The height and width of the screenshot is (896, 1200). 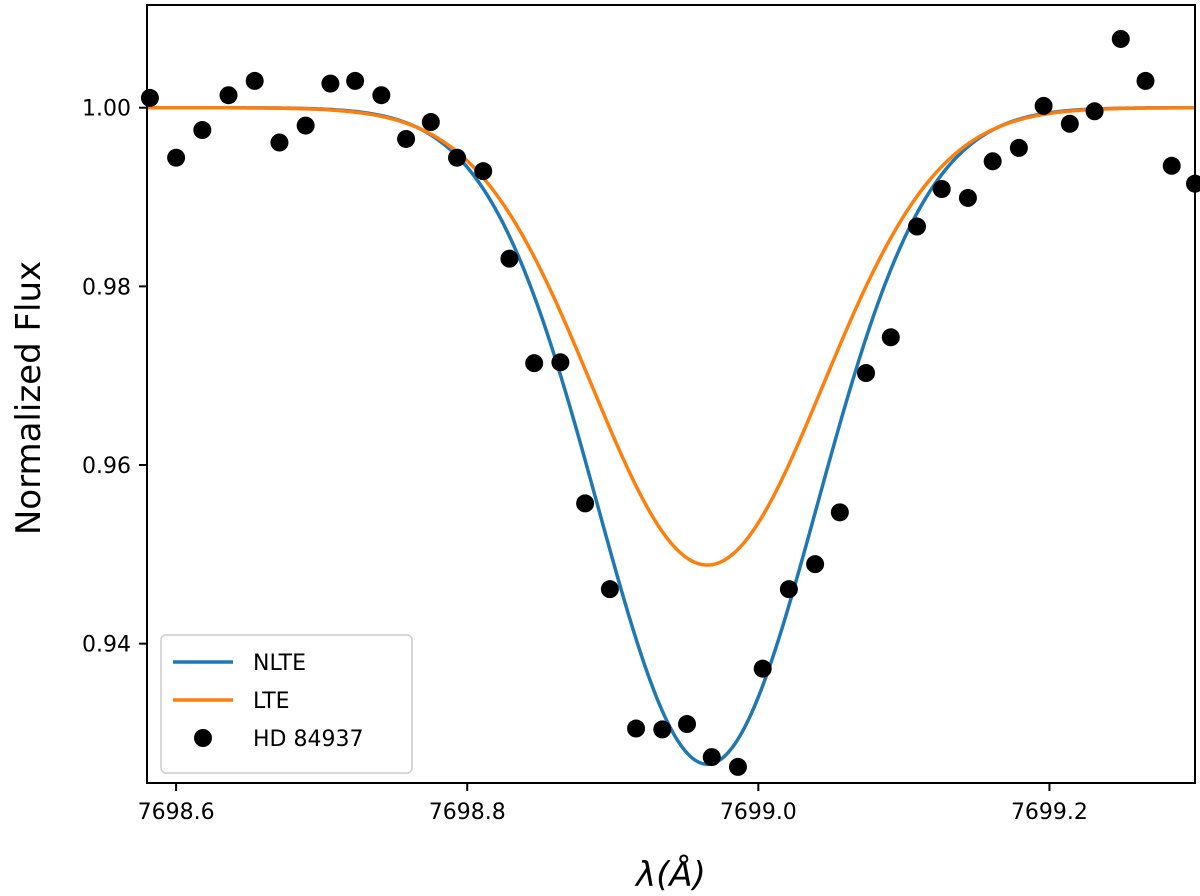 I want to click on legend-swatch-scatter, so click(x=203, y=738).